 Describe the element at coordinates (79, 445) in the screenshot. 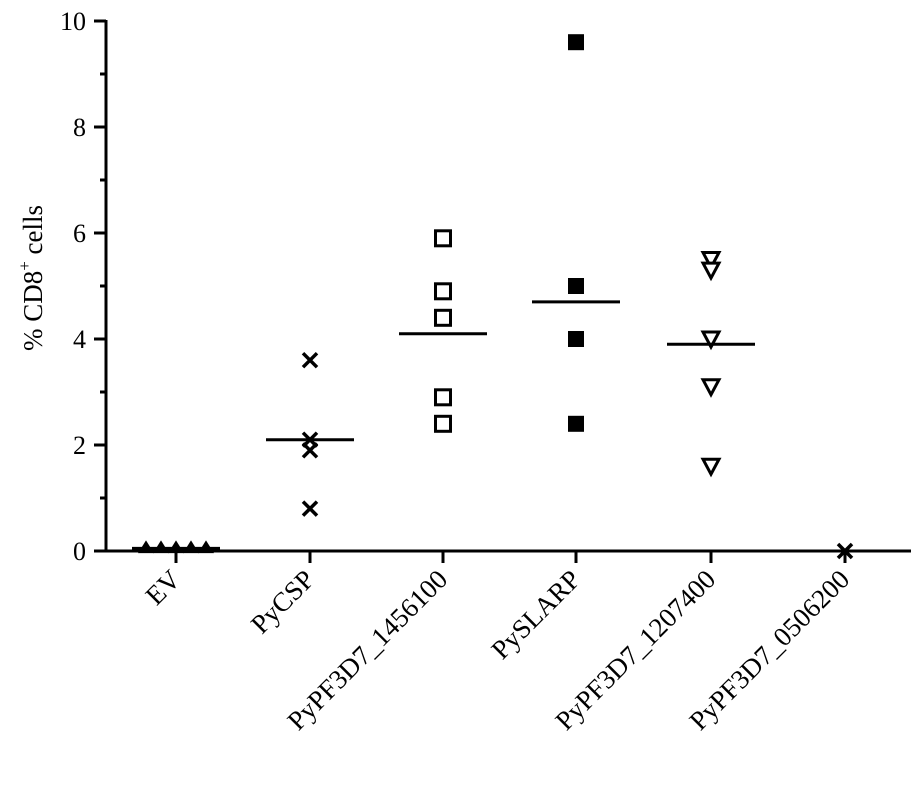

I see `y-tick-label: 2` at that location.